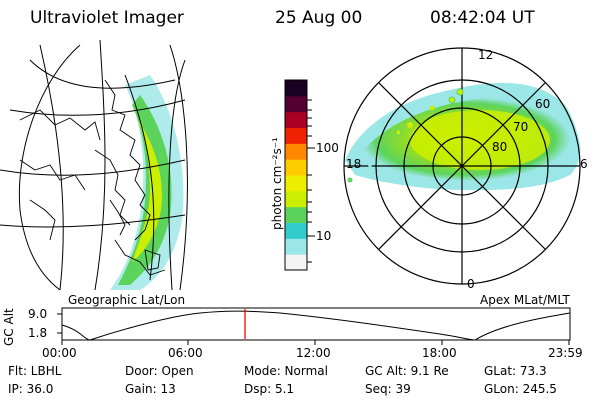 The height and width of the screenshot is (400, 600). Describe the element at coordinates (543, 104) in the screenshot. I see `mlat-label-60: 60` at that location.